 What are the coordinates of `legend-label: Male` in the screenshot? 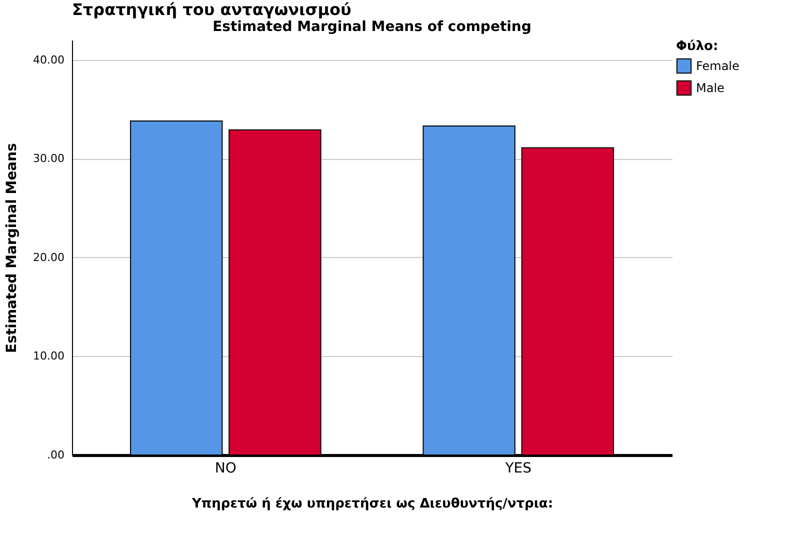 It's located at (710, 88).